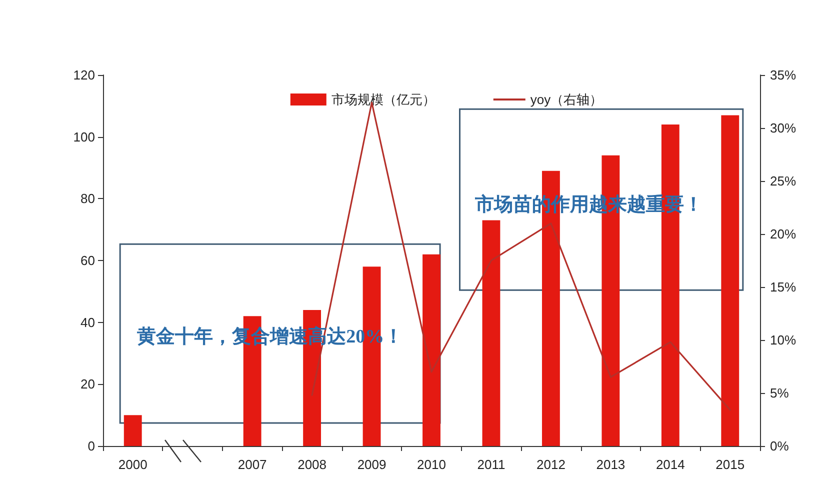 The width and height of the screenshot is (829, 501). What do you see at coordinates (780, 446) in the screenshot?
I see `y2-tick-label: 0%` at bounding box center [780, 446].